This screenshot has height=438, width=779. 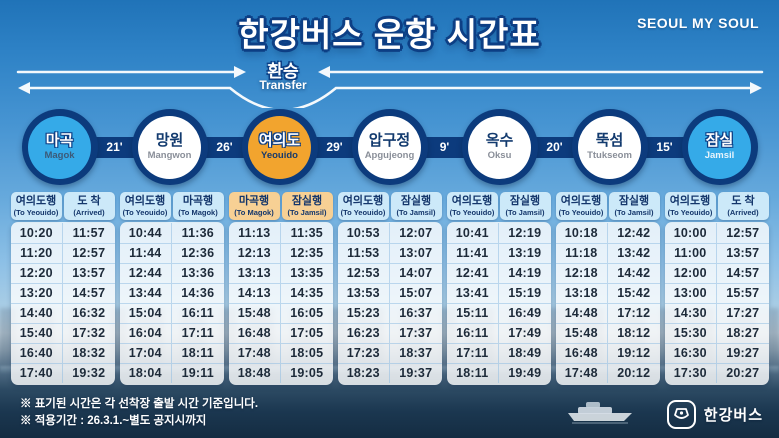 I want to click on table-row: 11:18 13:42, so click(x=607, y=252).